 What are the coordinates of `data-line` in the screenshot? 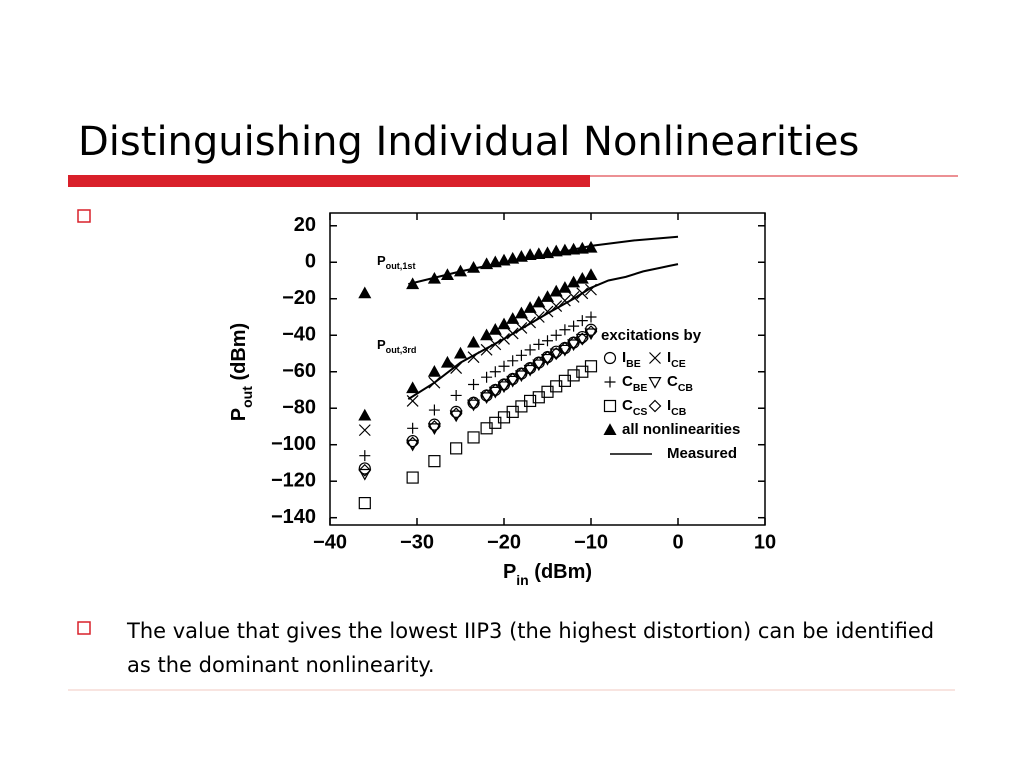 It's located at (543, 317).